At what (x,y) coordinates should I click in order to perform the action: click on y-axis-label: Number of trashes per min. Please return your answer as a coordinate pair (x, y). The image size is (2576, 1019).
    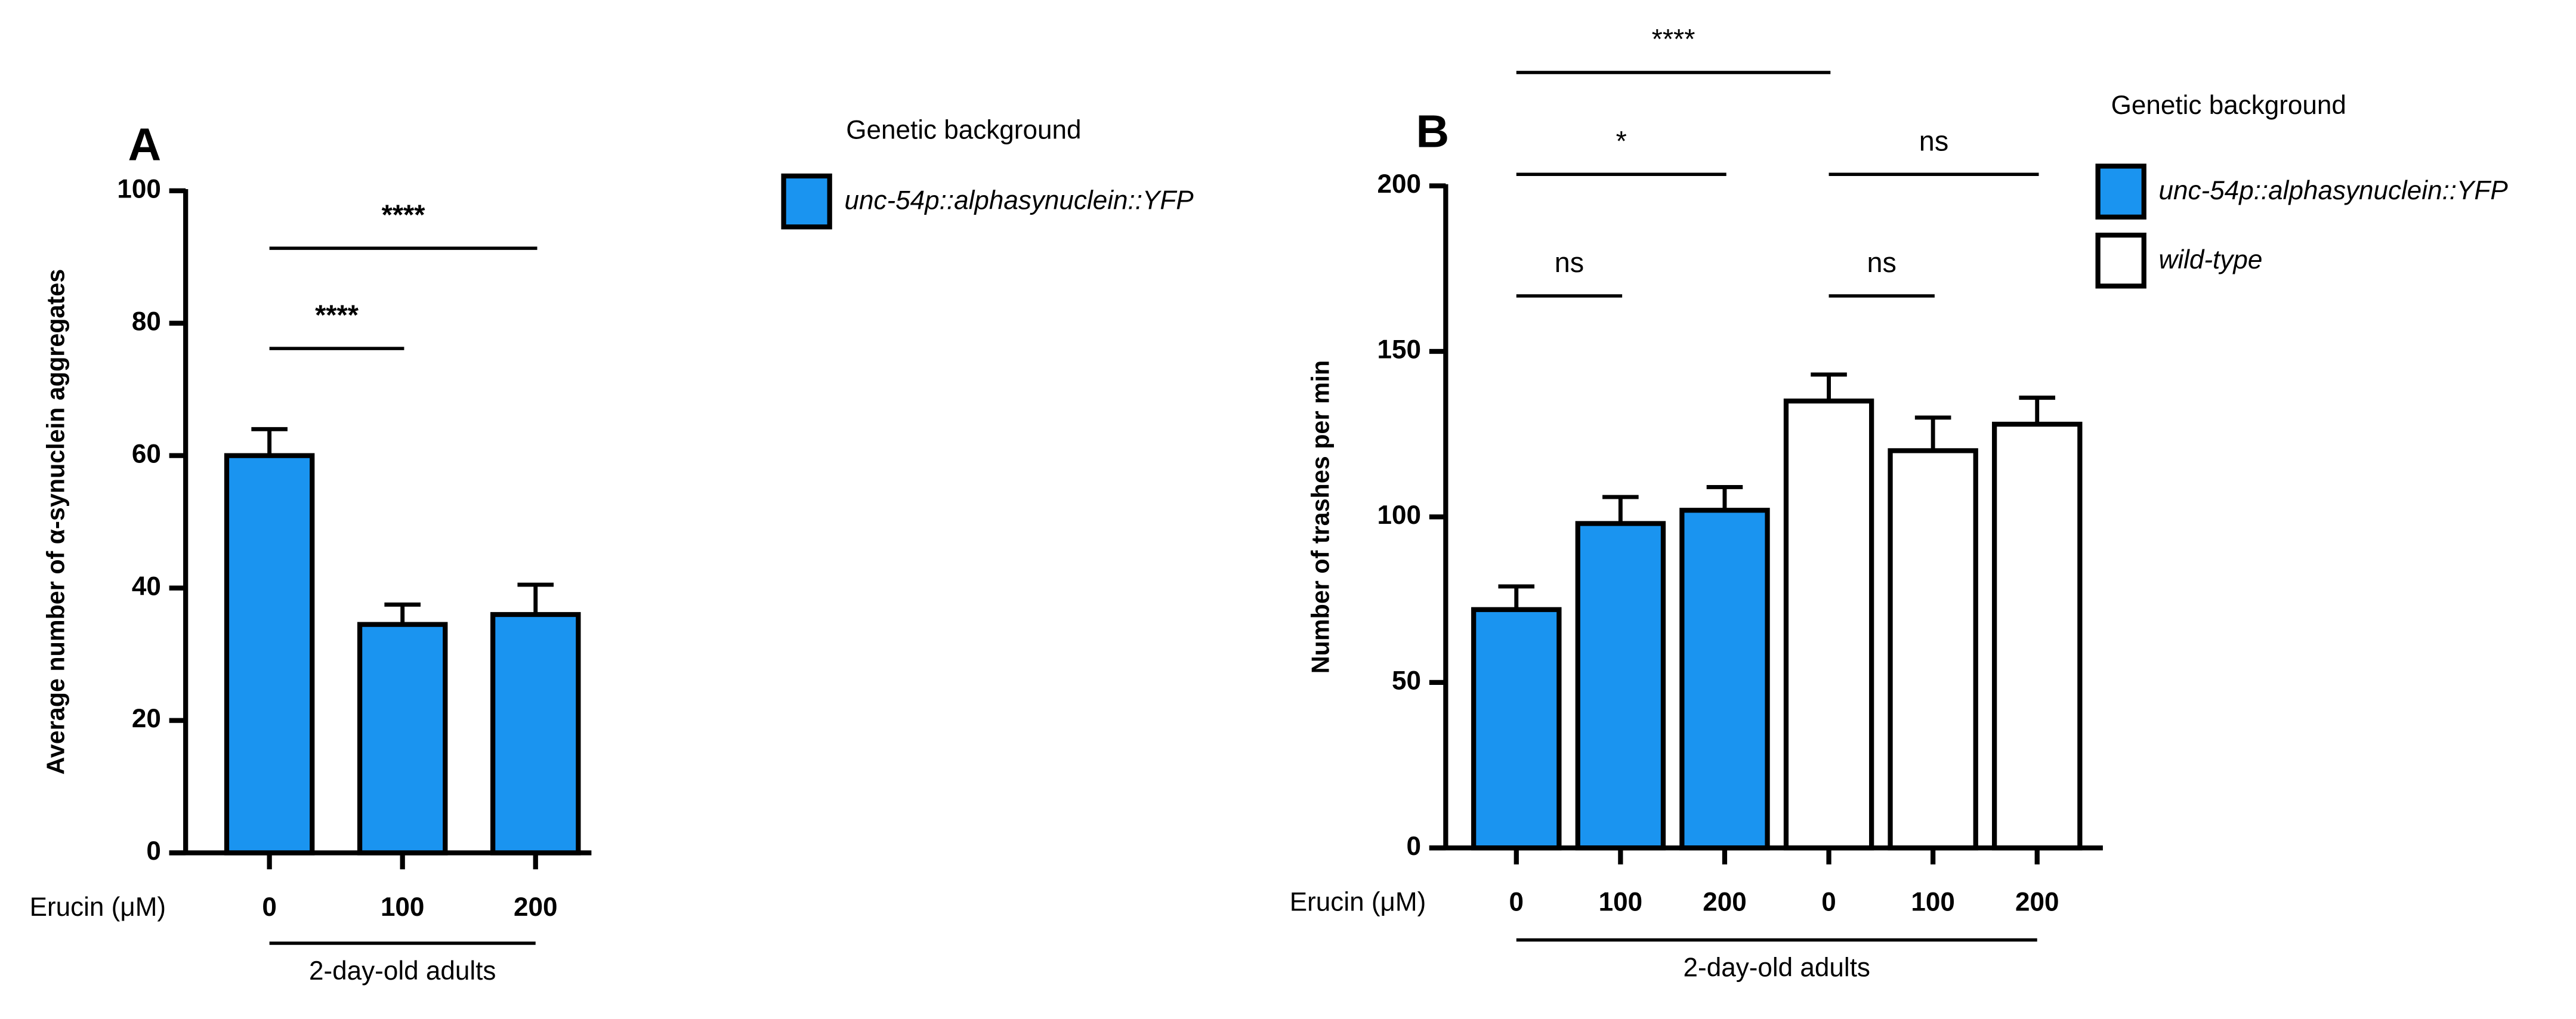
    Looking at the image, I should click on (1321, 517).